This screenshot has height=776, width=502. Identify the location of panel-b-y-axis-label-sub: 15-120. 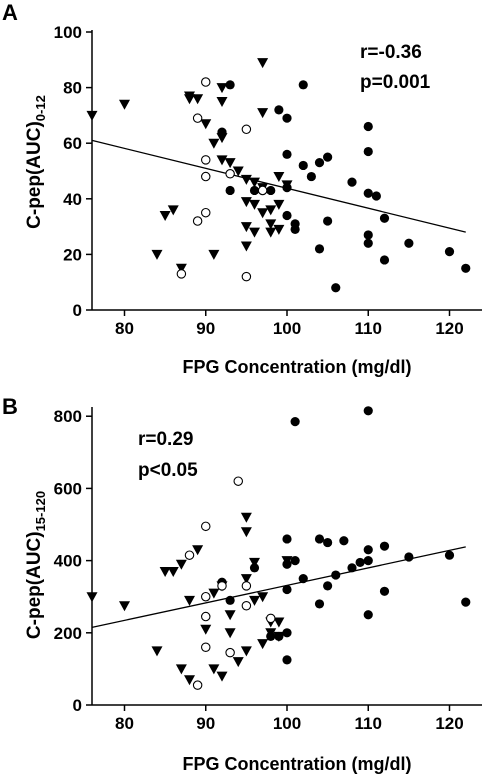
(40, 511).